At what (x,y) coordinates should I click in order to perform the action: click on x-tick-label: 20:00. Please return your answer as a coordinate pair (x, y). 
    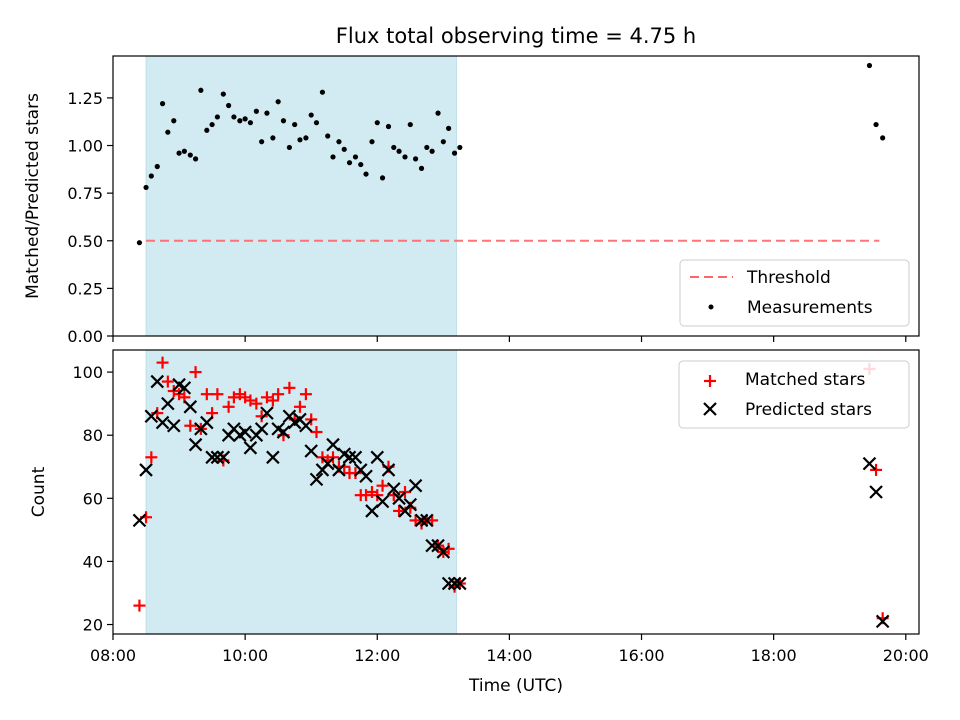
    Looking at the image, I should click on (906, 655).